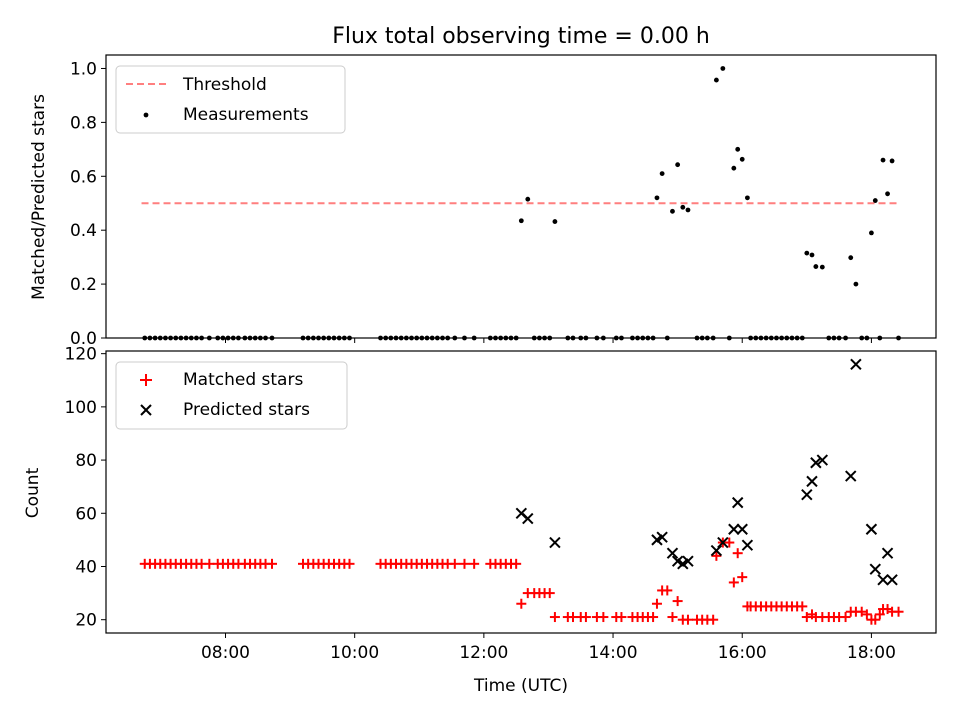 The width and height of the screenshot is (960, 724). I want to click on chart-title: Flux total observing time = 0.00 h, so click(521, 36).